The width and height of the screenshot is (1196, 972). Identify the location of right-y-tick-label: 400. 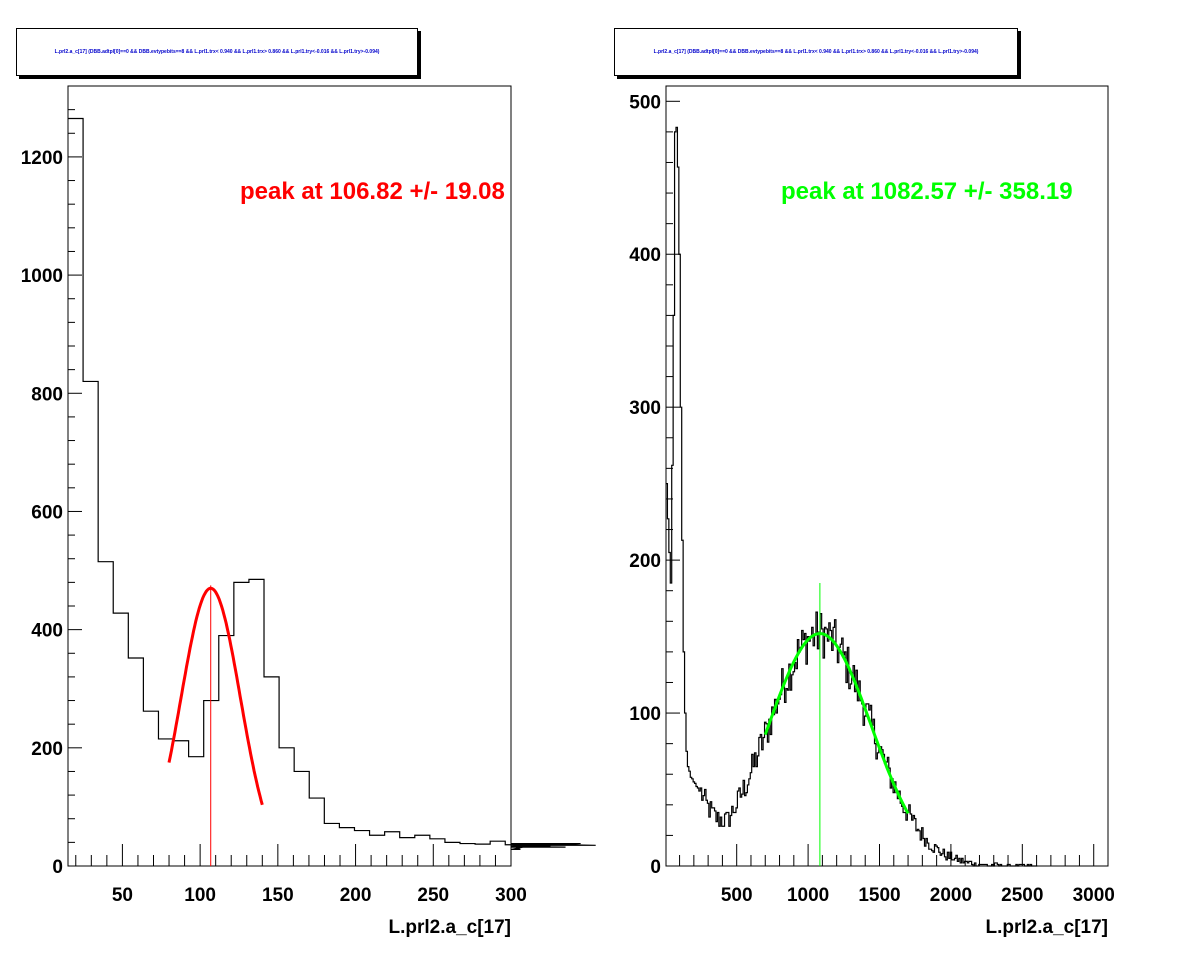
(645, 255).